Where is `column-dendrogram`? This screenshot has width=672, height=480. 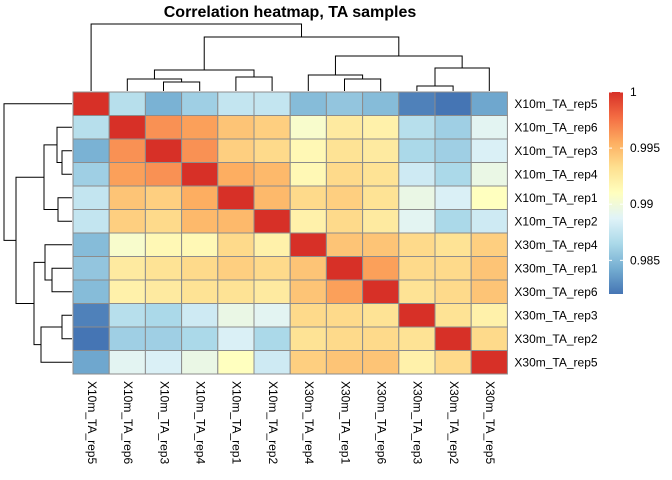
column-dendrogram is located at coordinates (290, 57).